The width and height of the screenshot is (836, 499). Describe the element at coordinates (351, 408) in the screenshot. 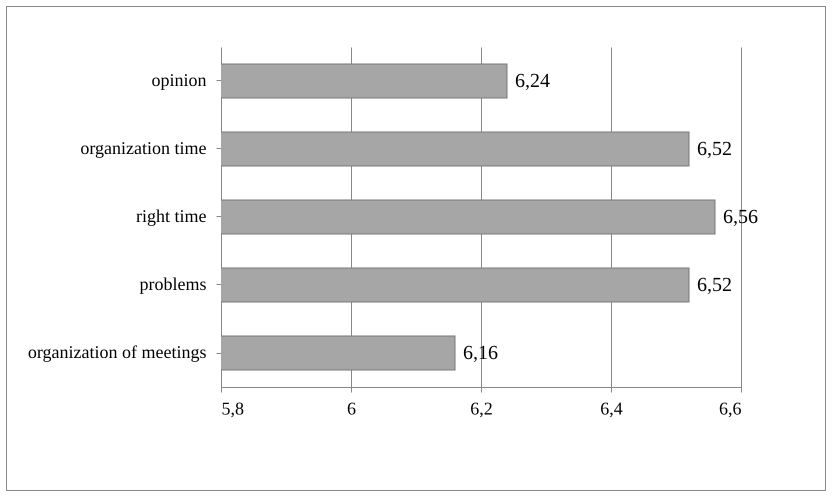

I see `x-tick-label: 6` at that location.